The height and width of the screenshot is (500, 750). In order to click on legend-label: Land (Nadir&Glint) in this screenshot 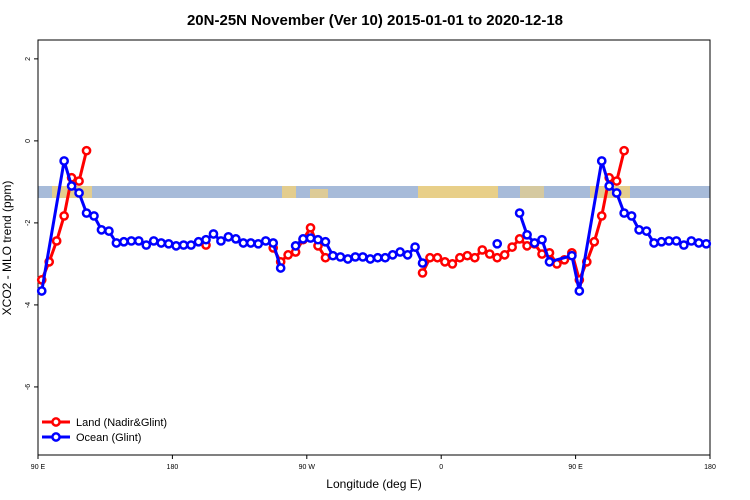, I will do `click(121, 423)`.